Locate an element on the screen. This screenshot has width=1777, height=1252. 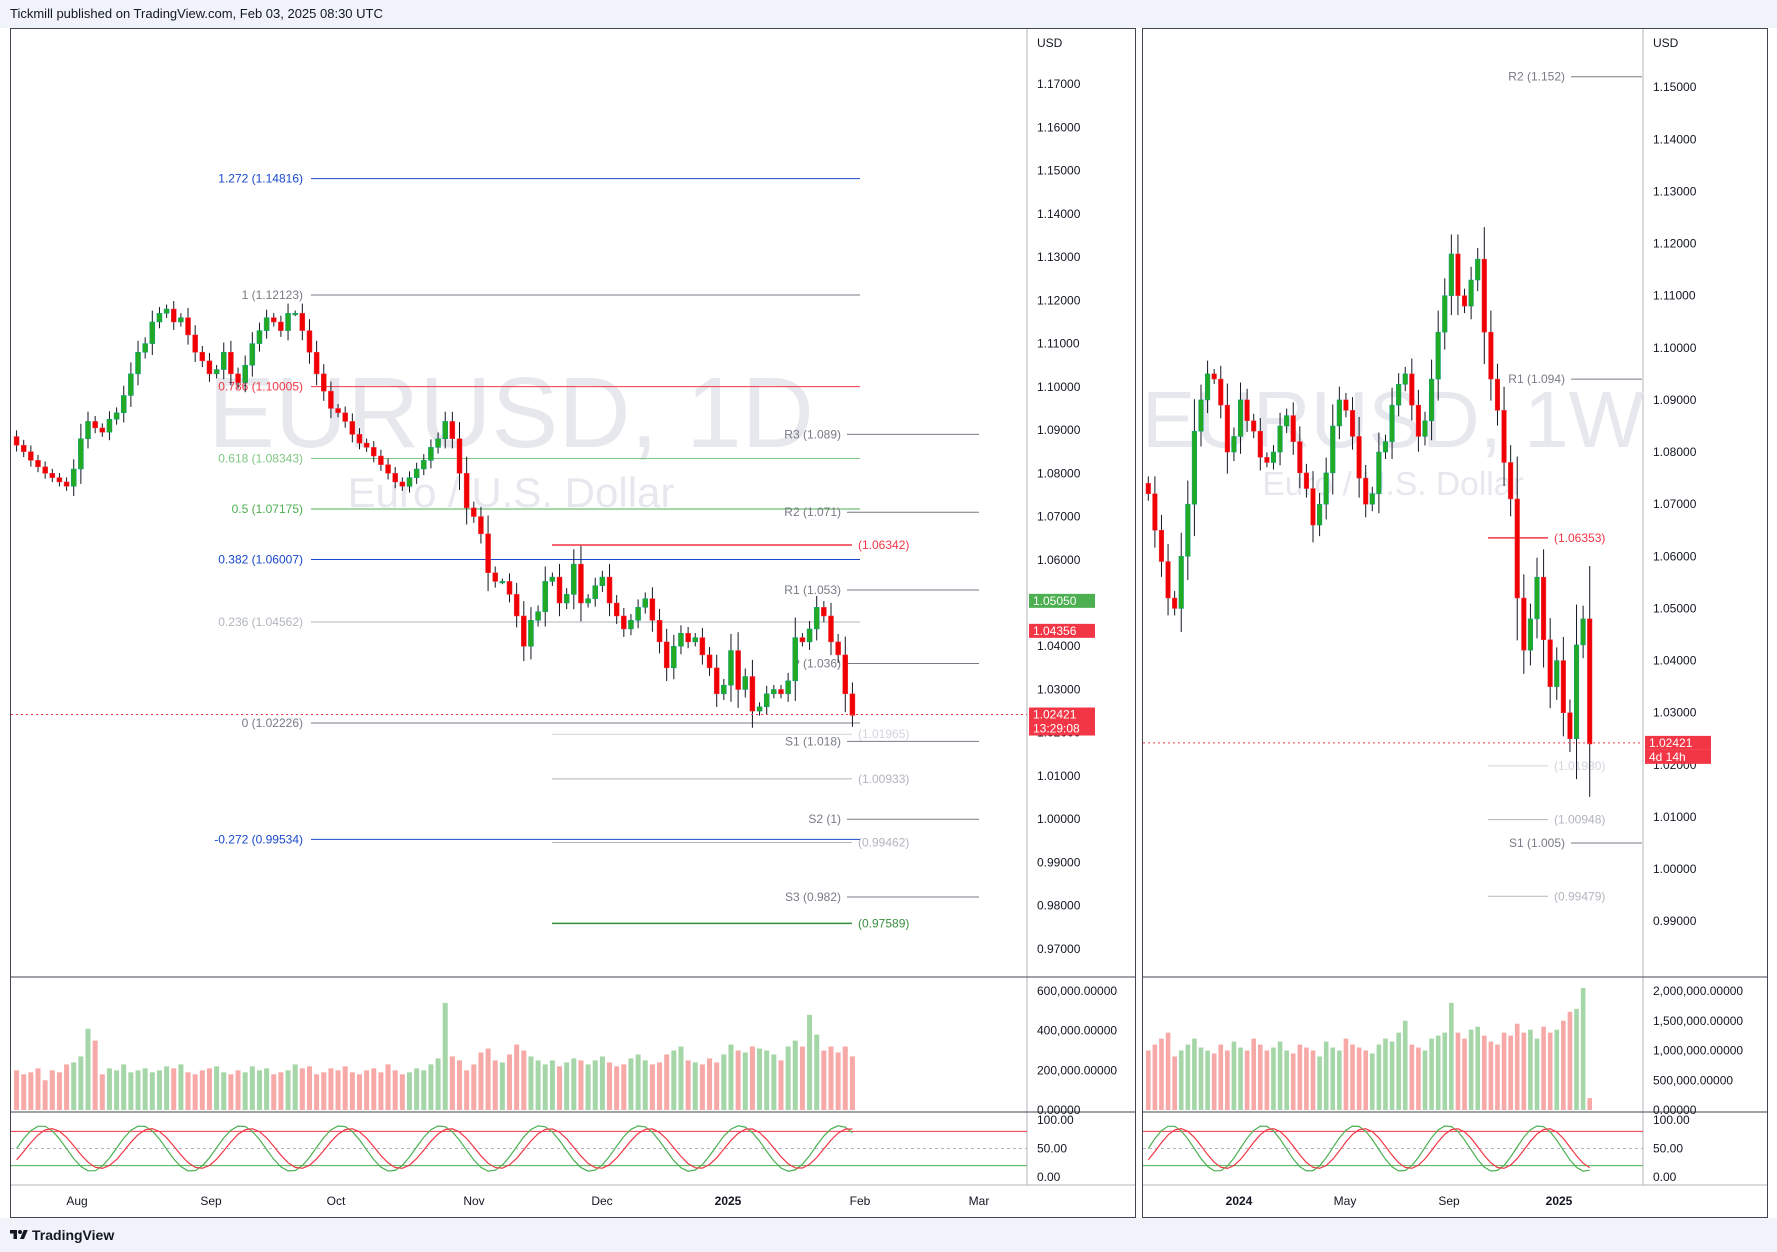
price-tick-label: 0.99000 is located at coordinates (1675, 921).